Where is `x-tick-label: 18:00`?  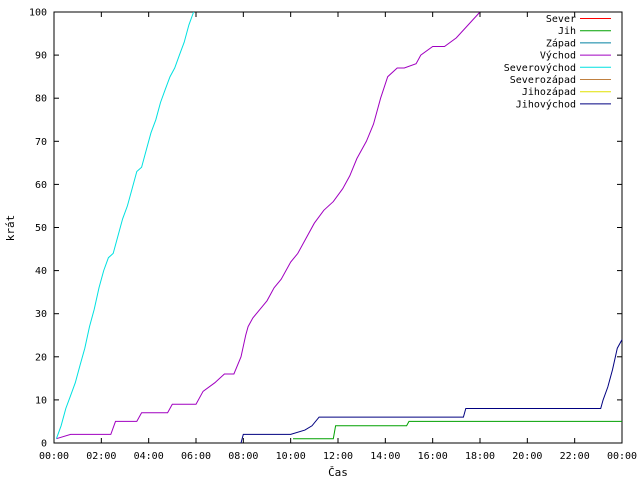
x-tick-label: 18:00 is located at coordinates (480, 456).